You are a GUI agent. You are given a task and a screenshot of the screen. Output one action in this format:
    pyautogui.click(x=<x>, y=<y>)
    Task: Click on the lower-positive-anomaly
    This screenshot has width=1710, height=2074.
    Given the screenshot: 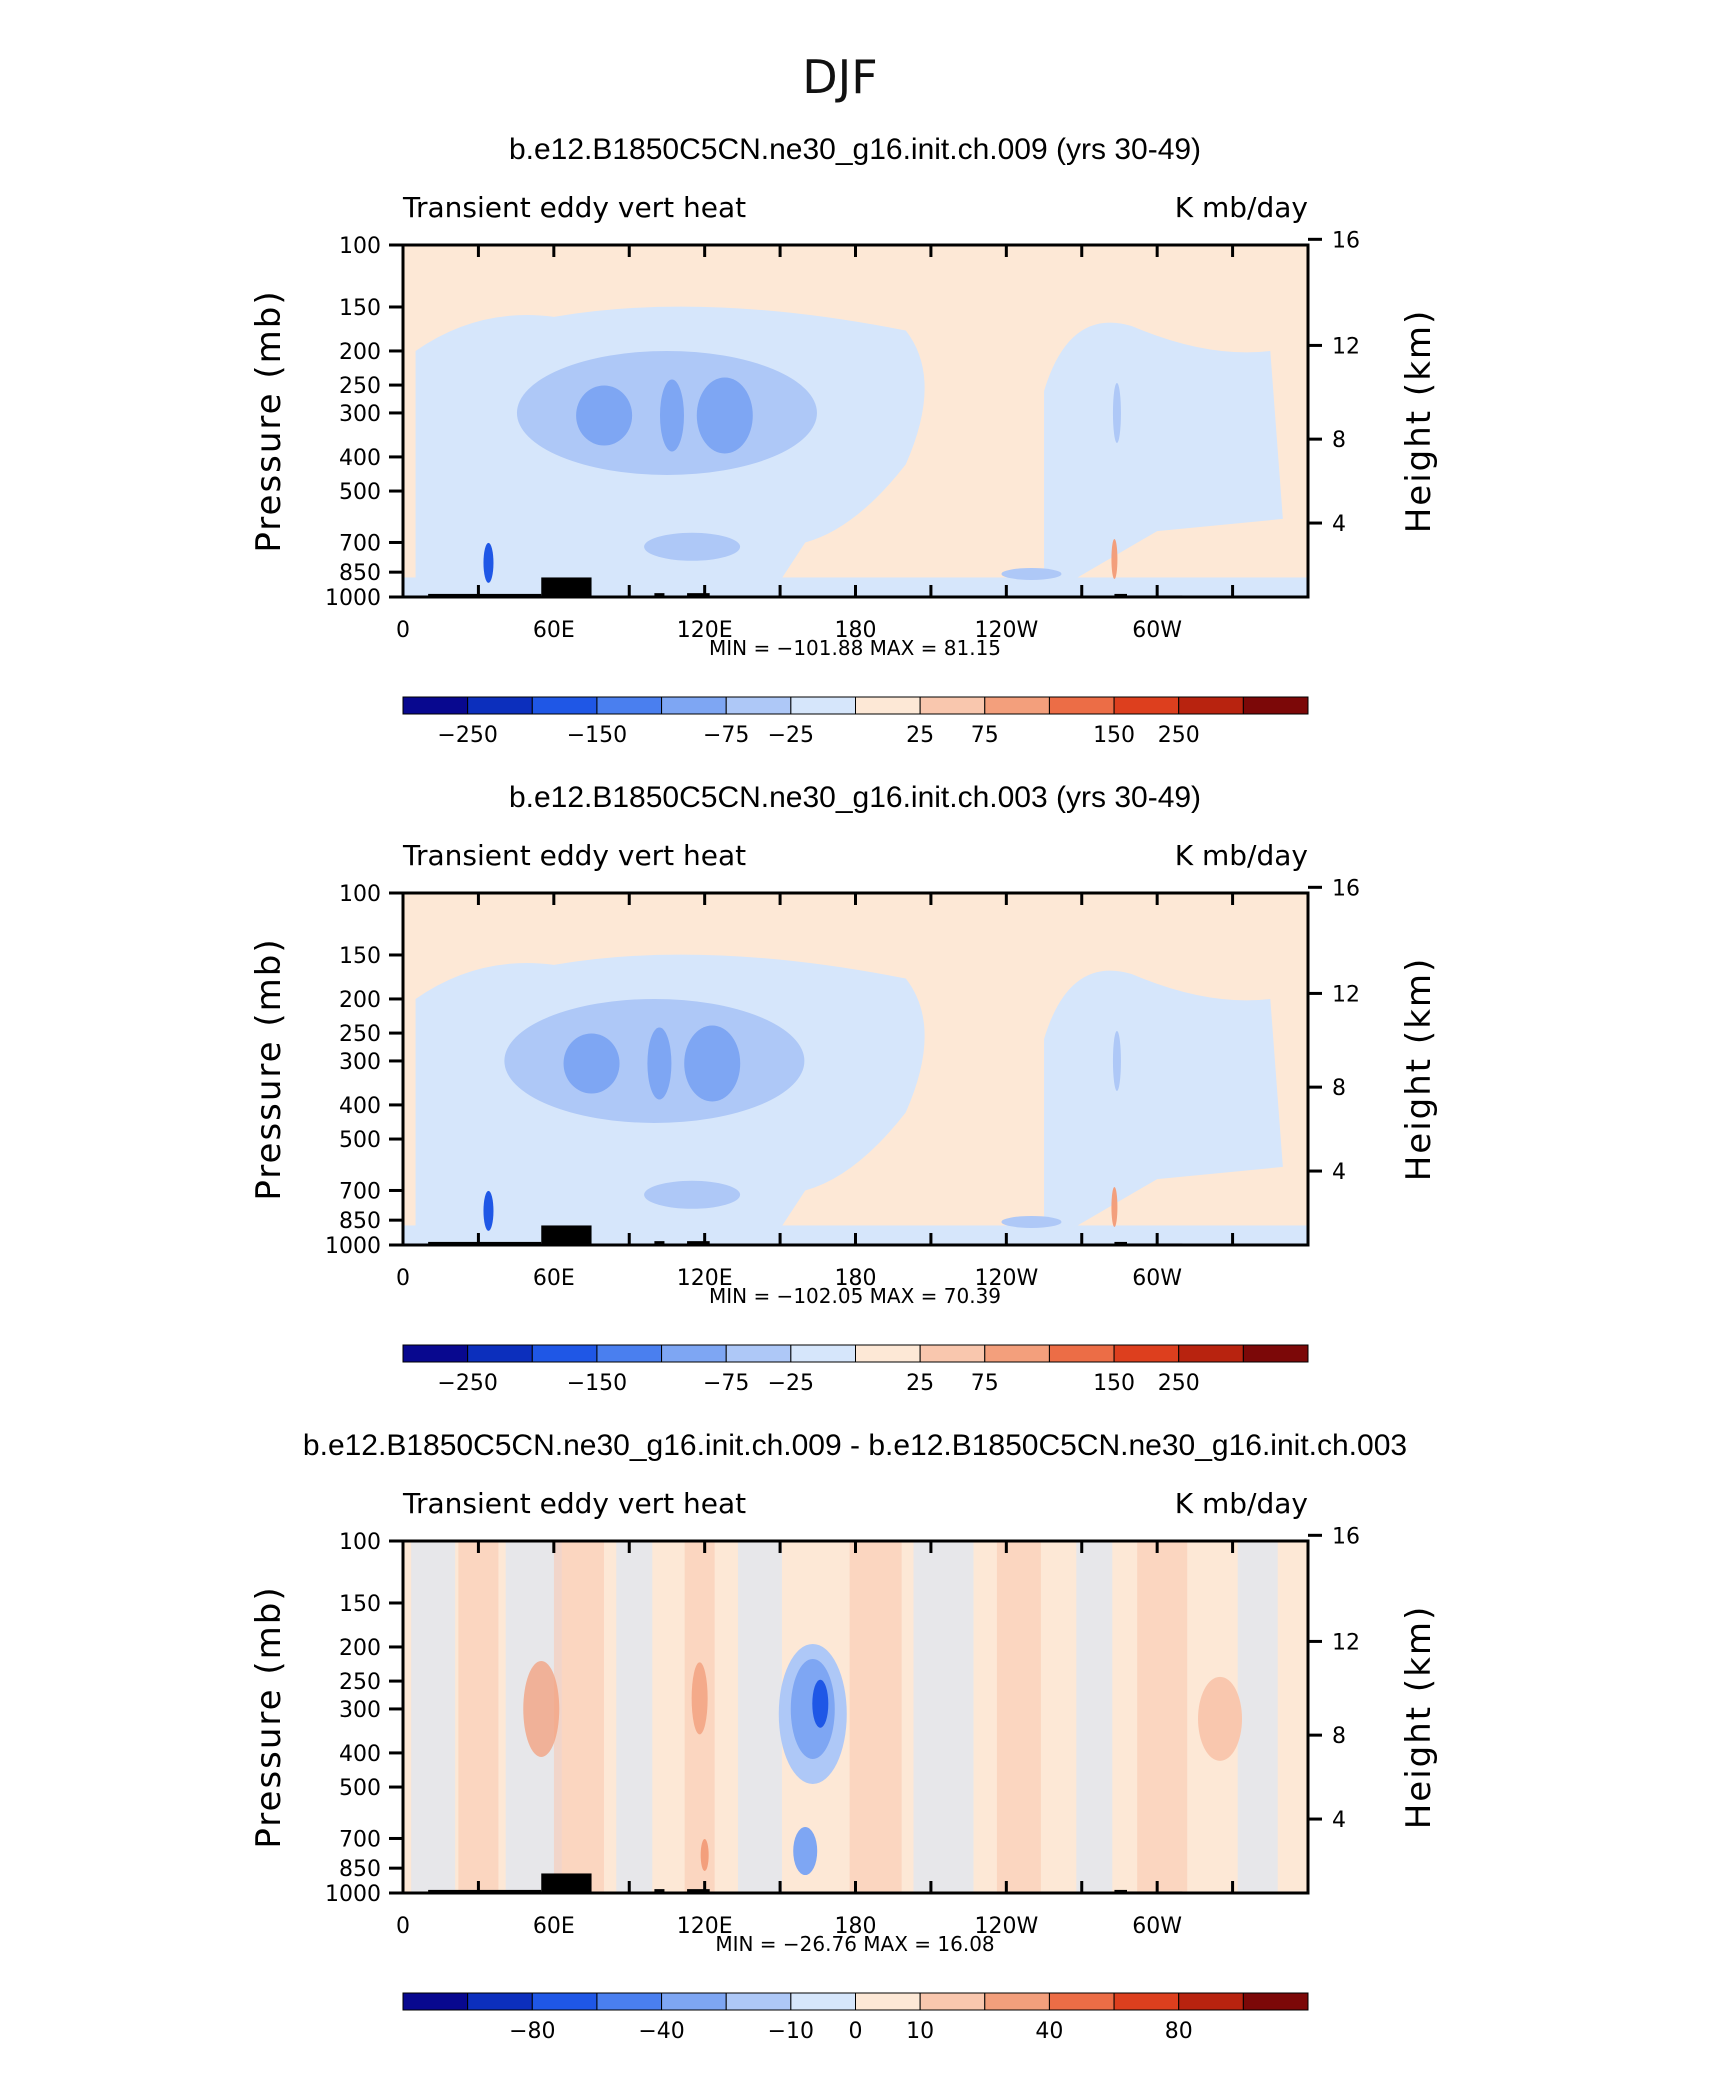 What is the action you would take?
    pyautogui.click(x=704, y=1855)
    